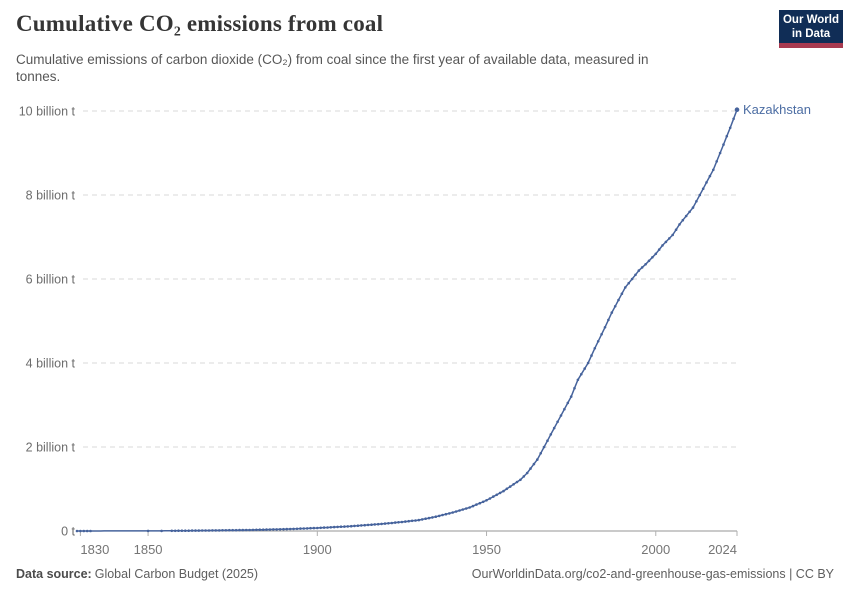  I want to click on svg-text: 2024, so click(722, 549).